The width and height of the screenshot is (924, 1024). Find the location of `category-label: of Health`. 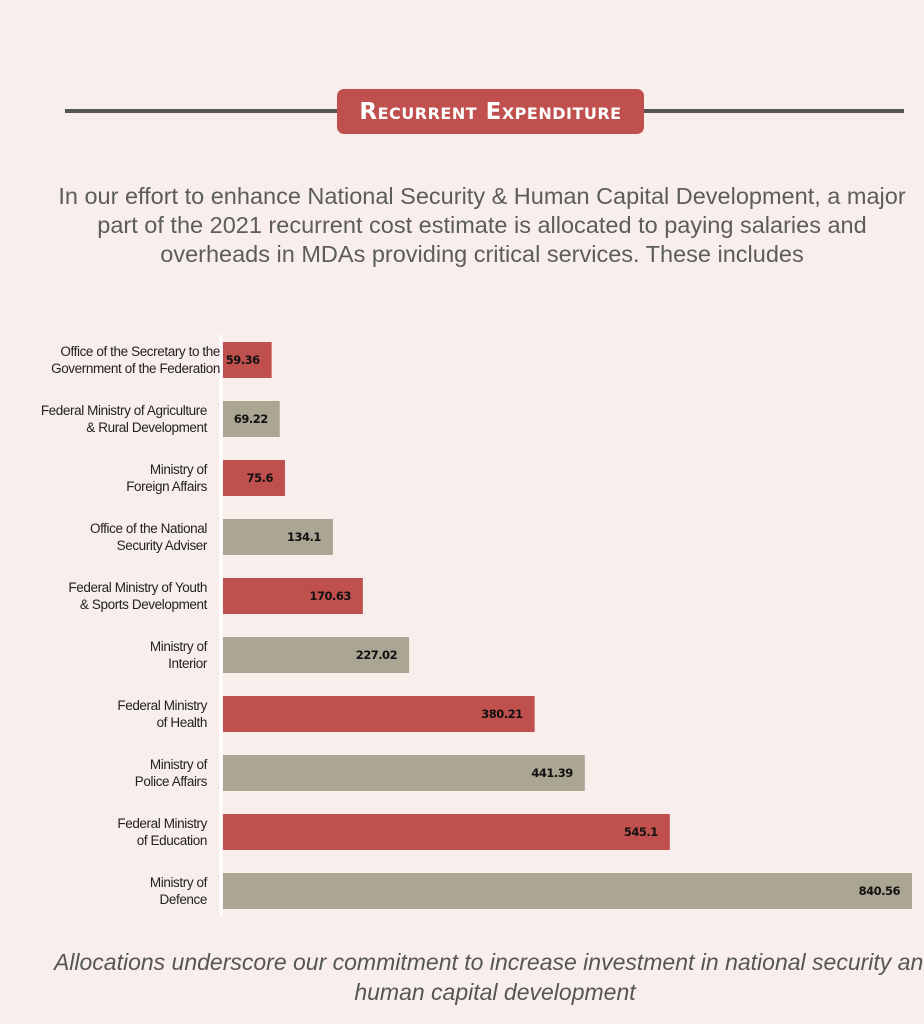

category-label: of Health is located at coordinates (182, 722).